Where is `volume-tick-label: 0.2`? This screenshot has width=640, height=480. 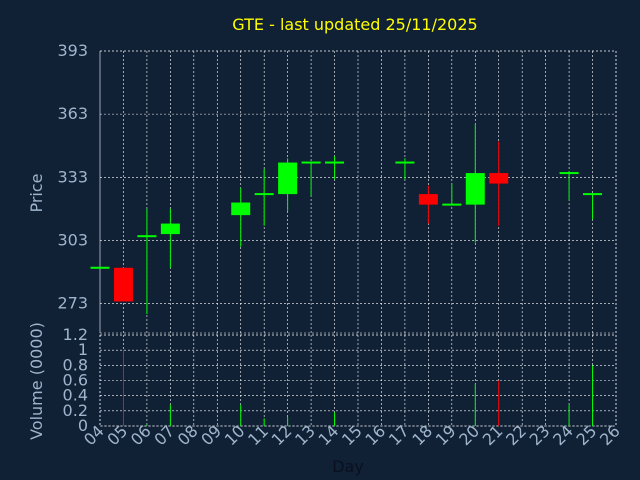 volume-tick-label: 0.2 is located at coordinates (75, 410).